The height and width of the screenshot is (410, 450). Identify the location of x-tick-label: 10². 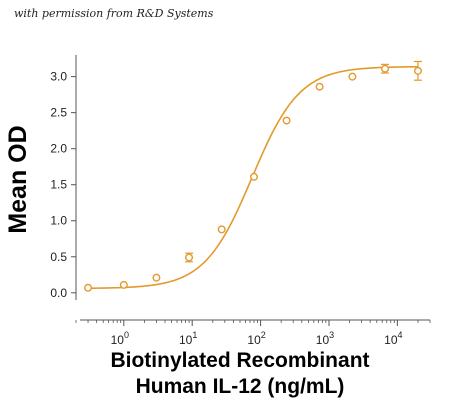
(256, 338).